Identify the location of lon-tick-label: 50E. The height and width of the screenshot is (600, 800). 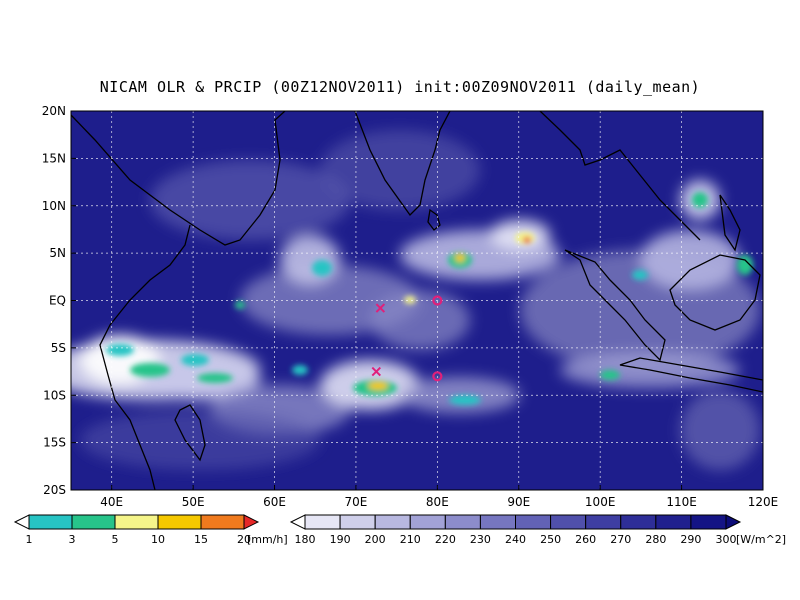
(193, 502).